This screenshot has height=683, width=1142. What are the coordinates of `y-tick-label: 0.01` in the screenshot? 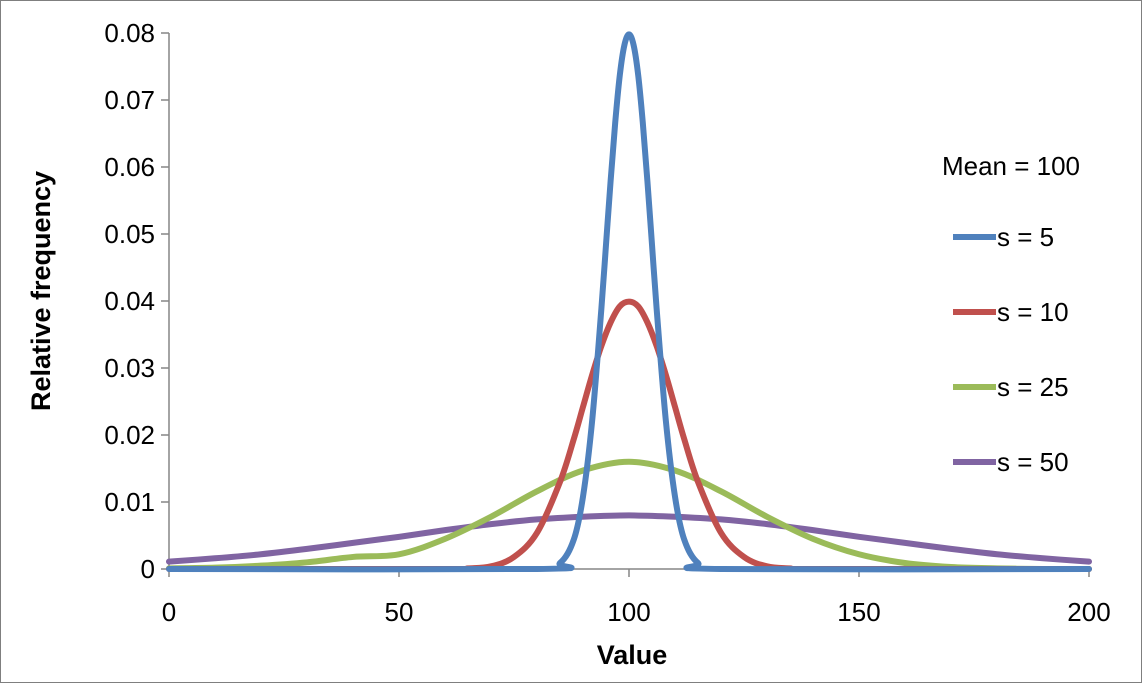 It's located at (129, 502).